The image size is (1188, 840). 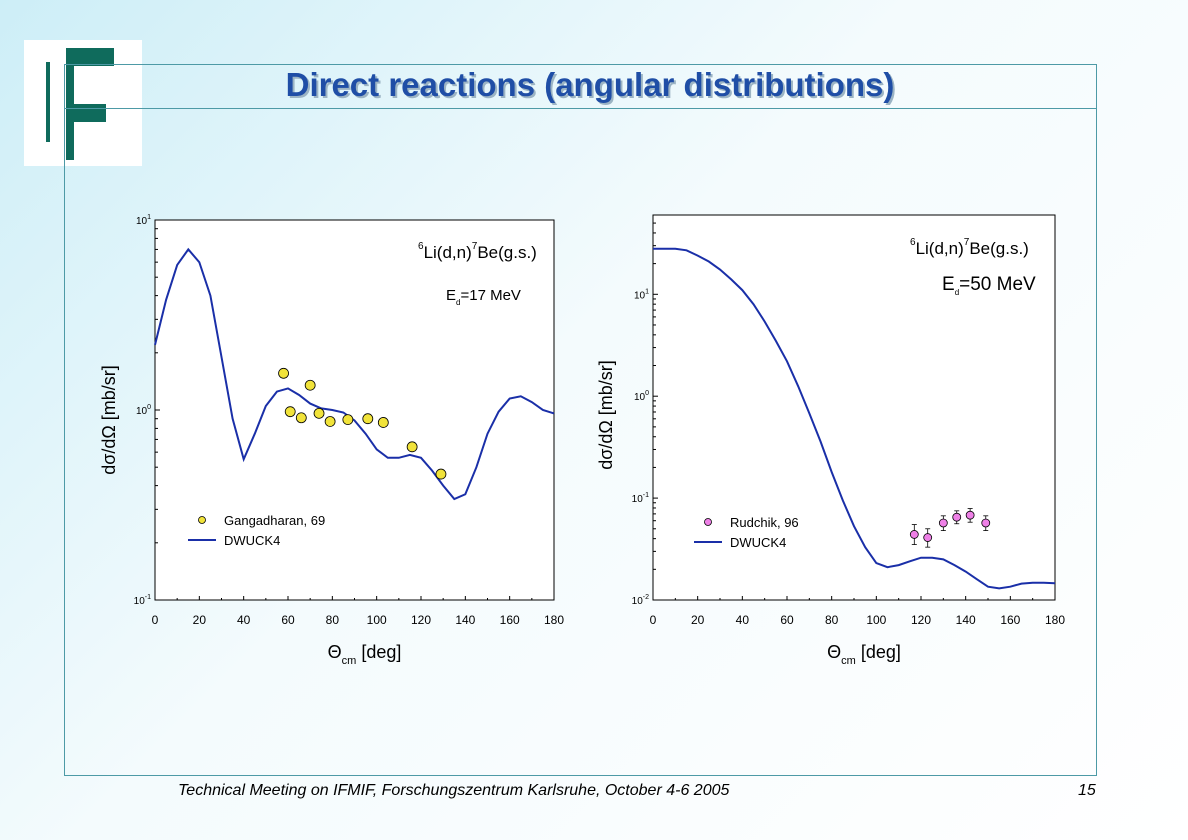 I want to click on page-number: 15, so click(x=1087, y=790).